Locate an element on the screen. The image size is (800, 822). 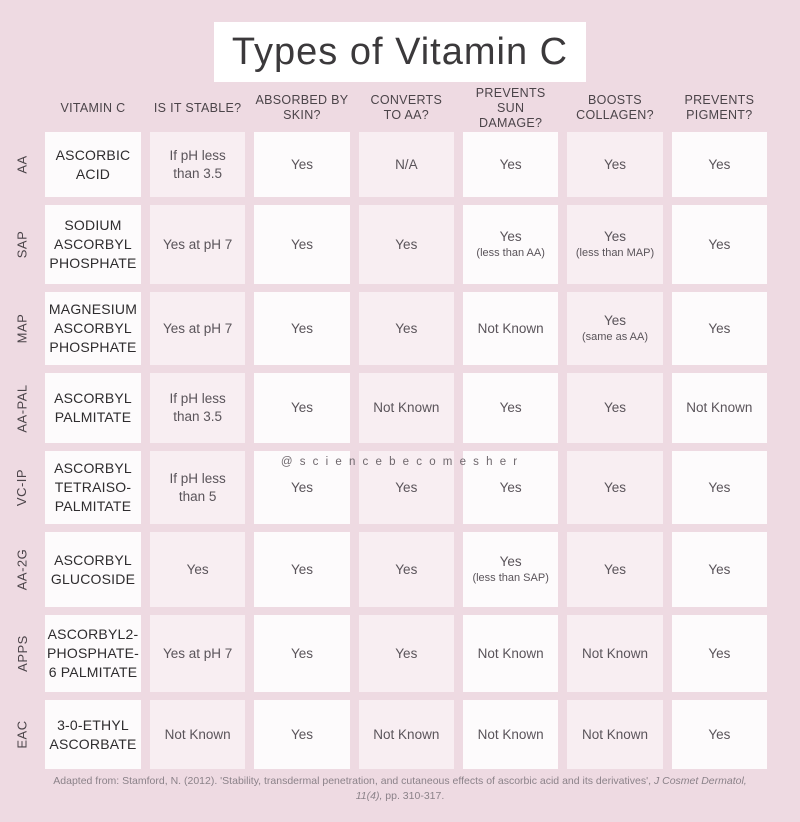
column-header-prevents-sun-damage: PREVENTS SUN DAMAGE? is located at coordinates (510, 107).